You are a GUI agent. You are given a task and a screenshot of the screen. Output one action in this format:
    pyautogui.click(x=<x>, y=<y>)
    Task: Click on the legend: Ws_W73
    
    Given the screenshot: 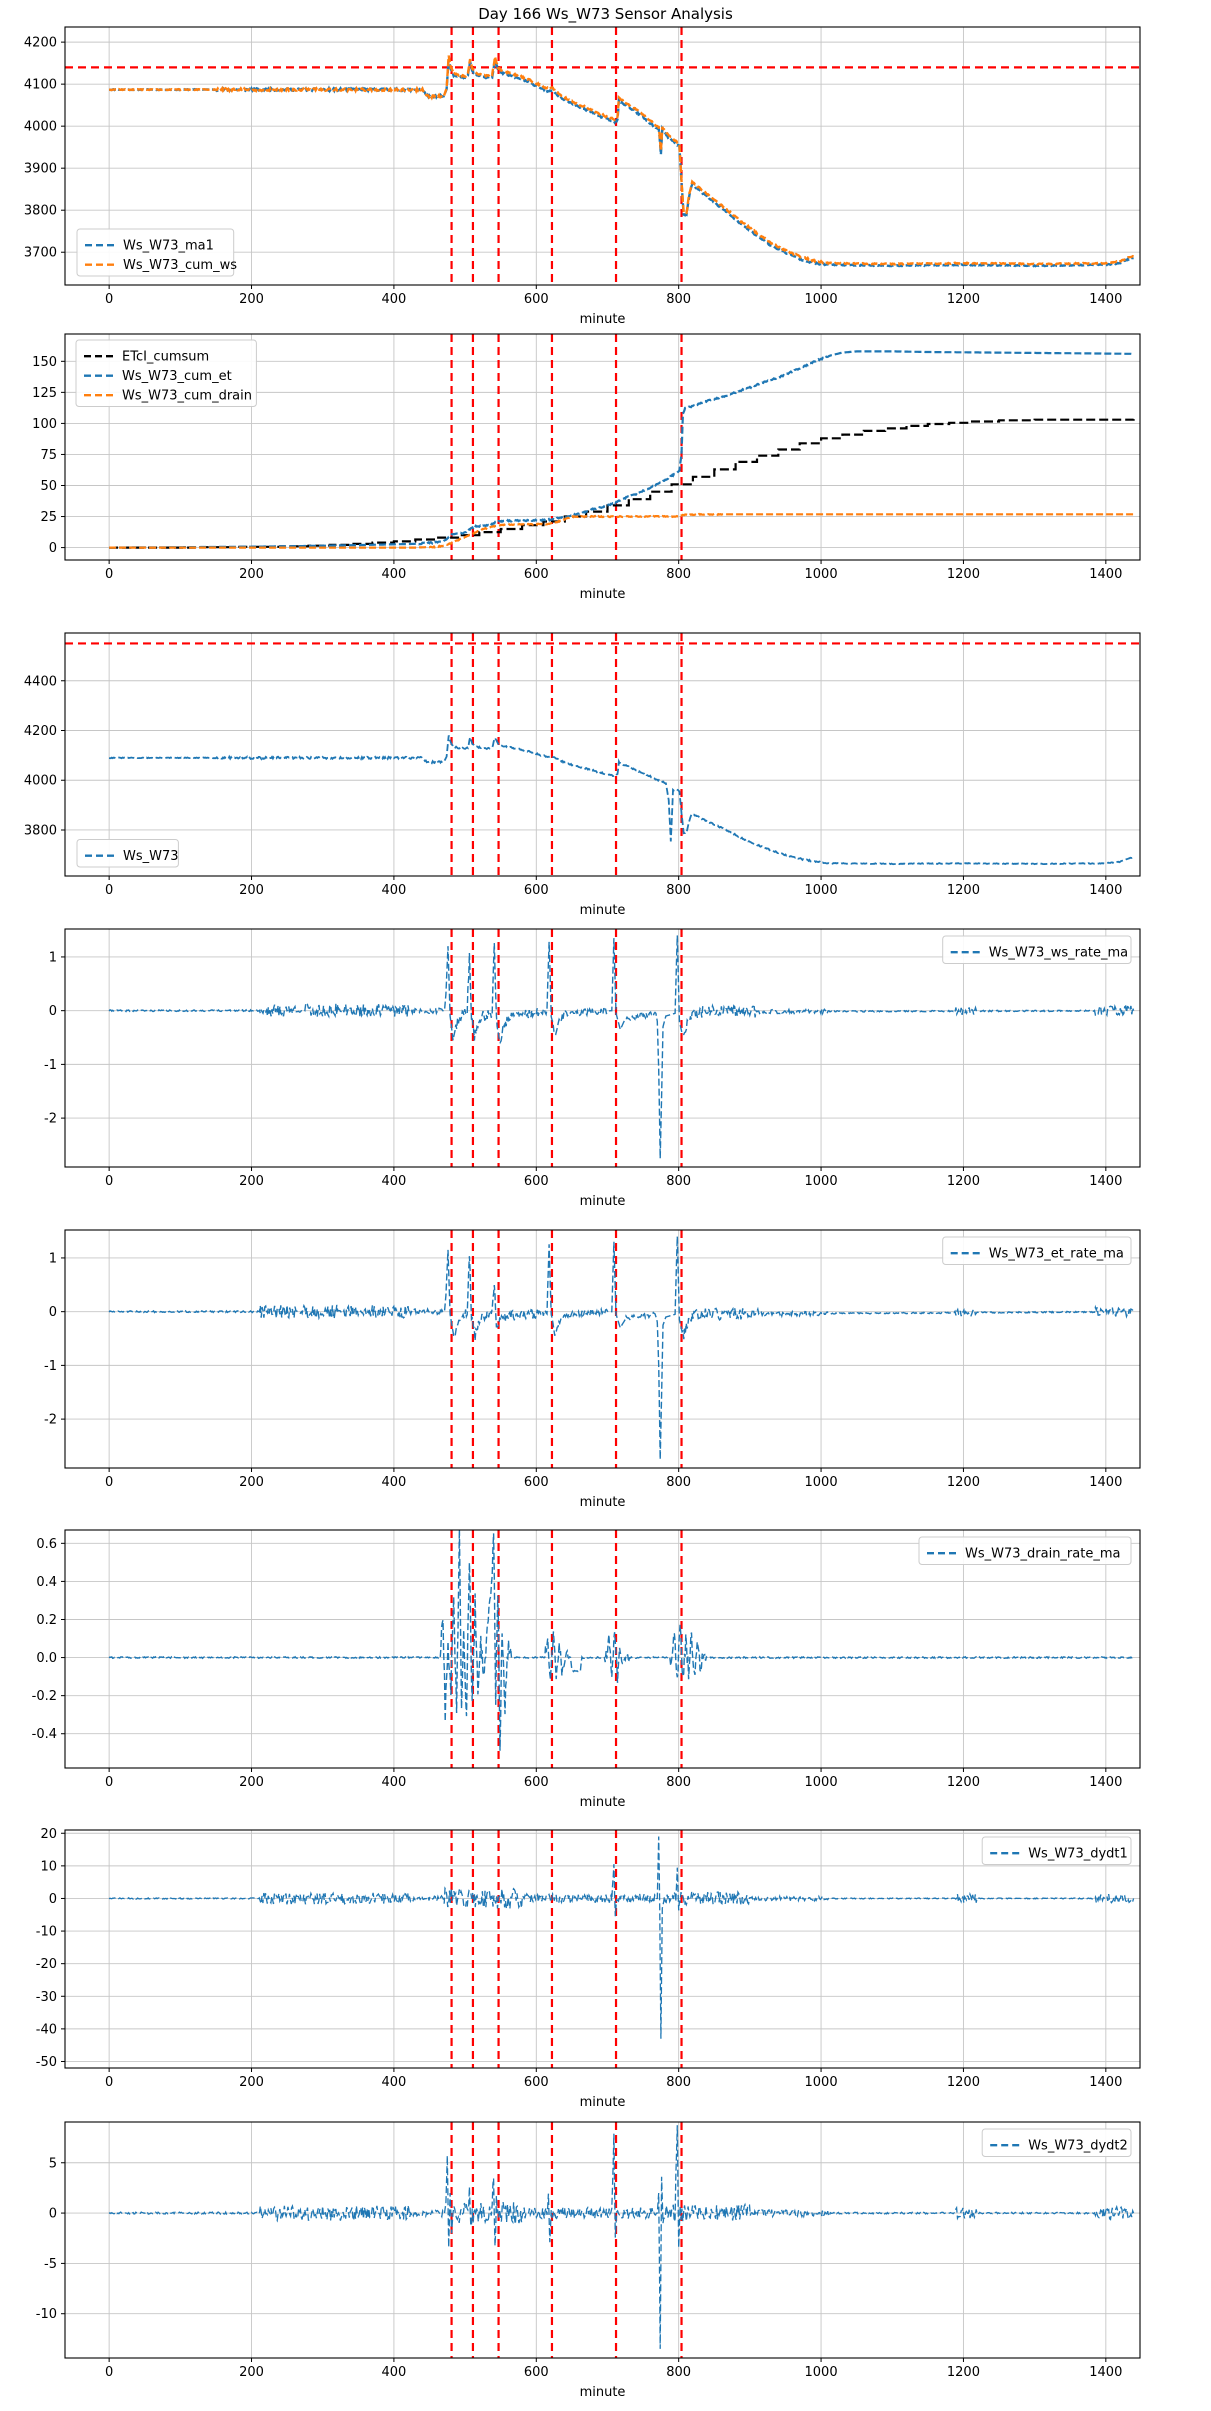 What is the action you would take?
    pyautogui.click(x=127, y=853)
    